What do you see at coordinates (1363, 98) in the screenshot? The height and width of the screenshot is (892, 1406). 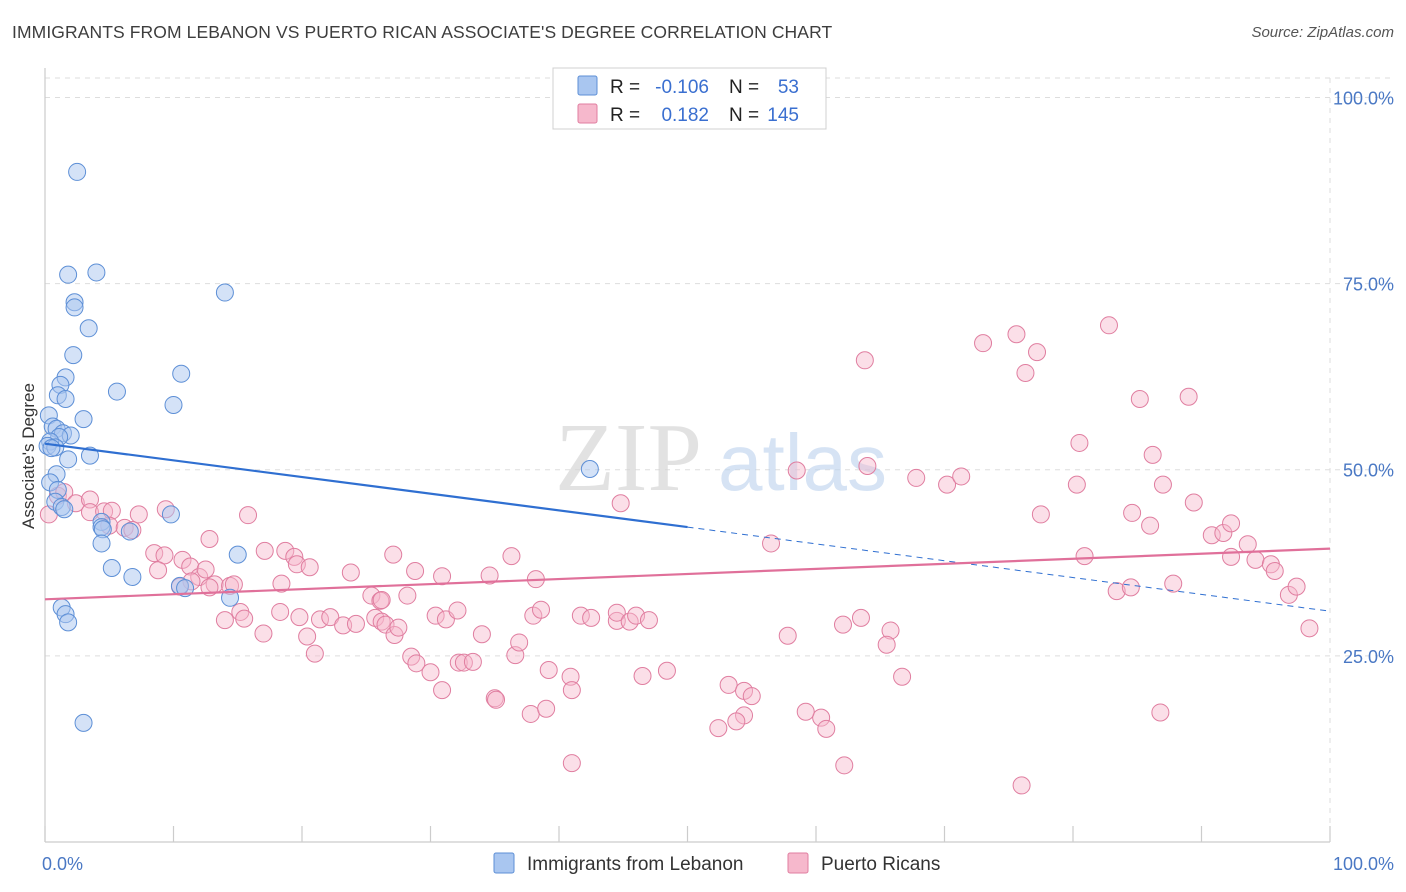 I see `y-tick-label: 100.0%` at bounding box center [1363, 98].